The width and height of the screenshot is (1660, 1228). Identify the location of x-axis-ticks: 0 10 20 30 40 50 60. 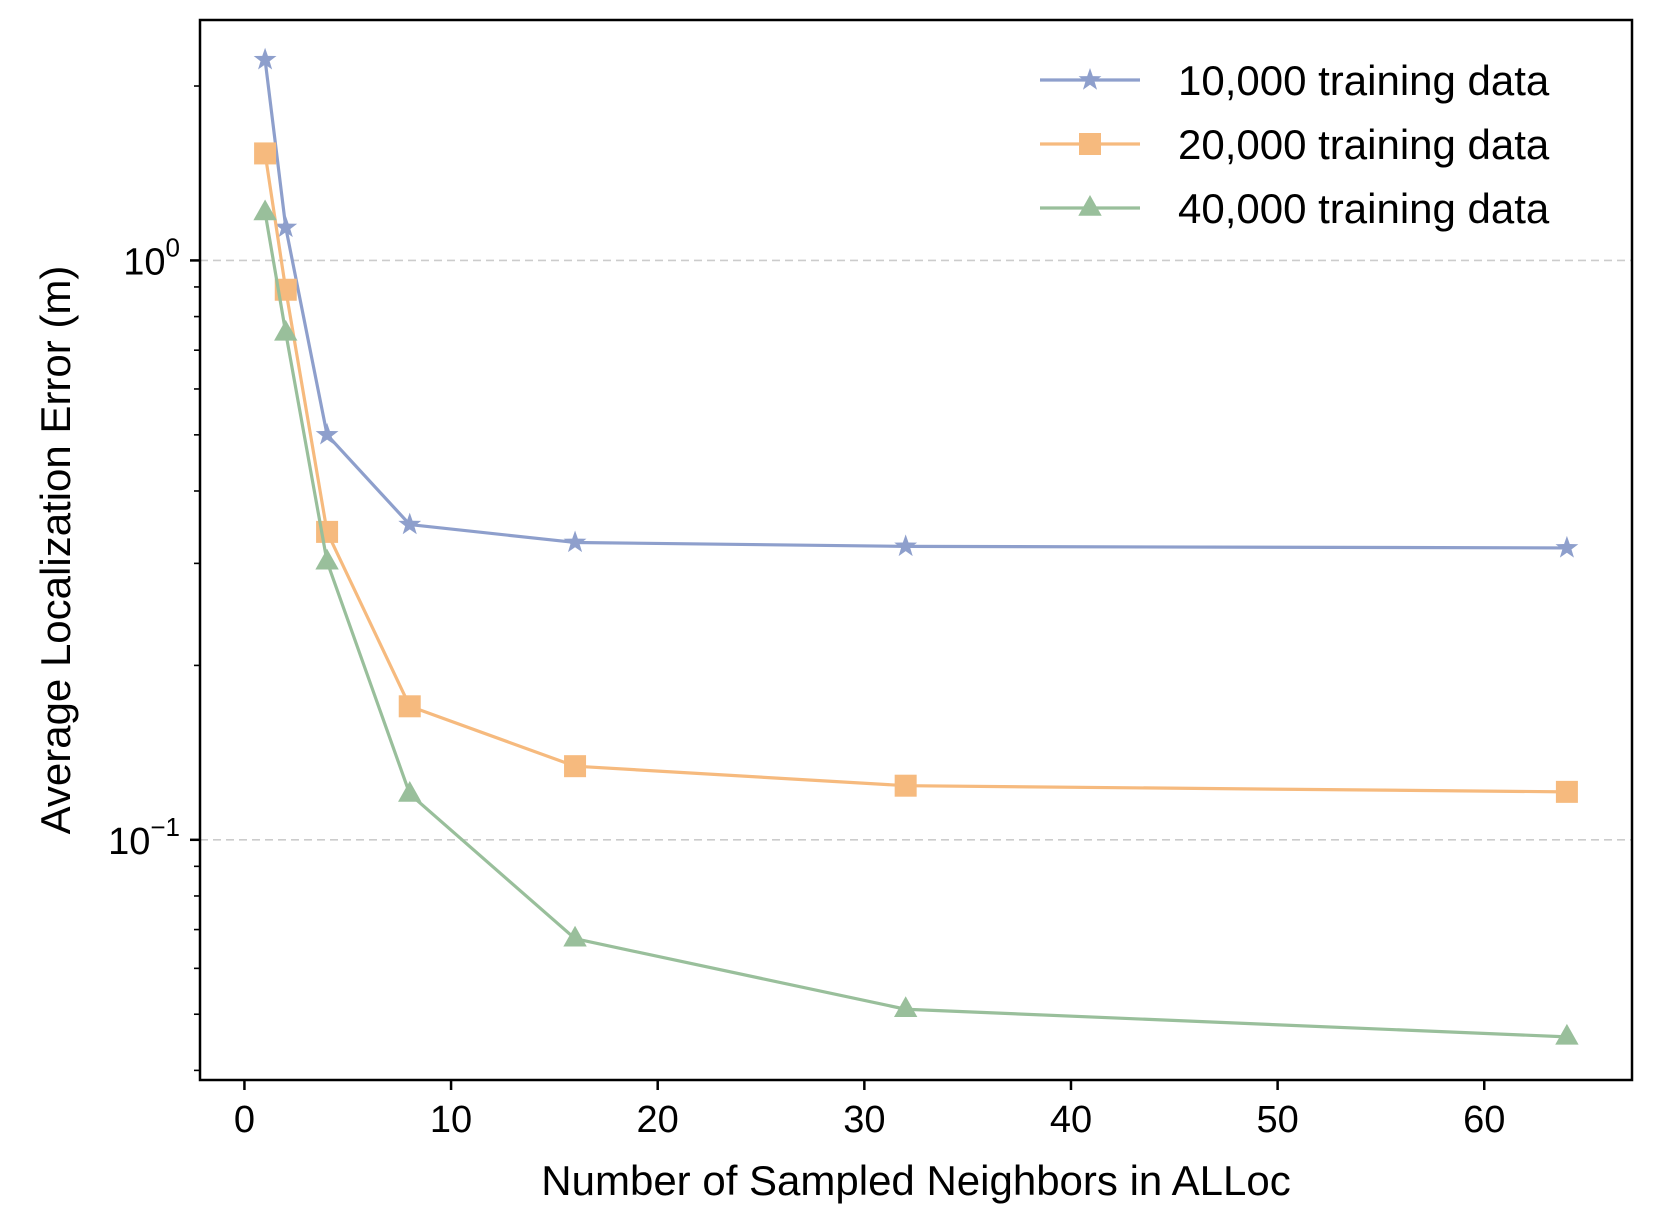
(869, 1110).